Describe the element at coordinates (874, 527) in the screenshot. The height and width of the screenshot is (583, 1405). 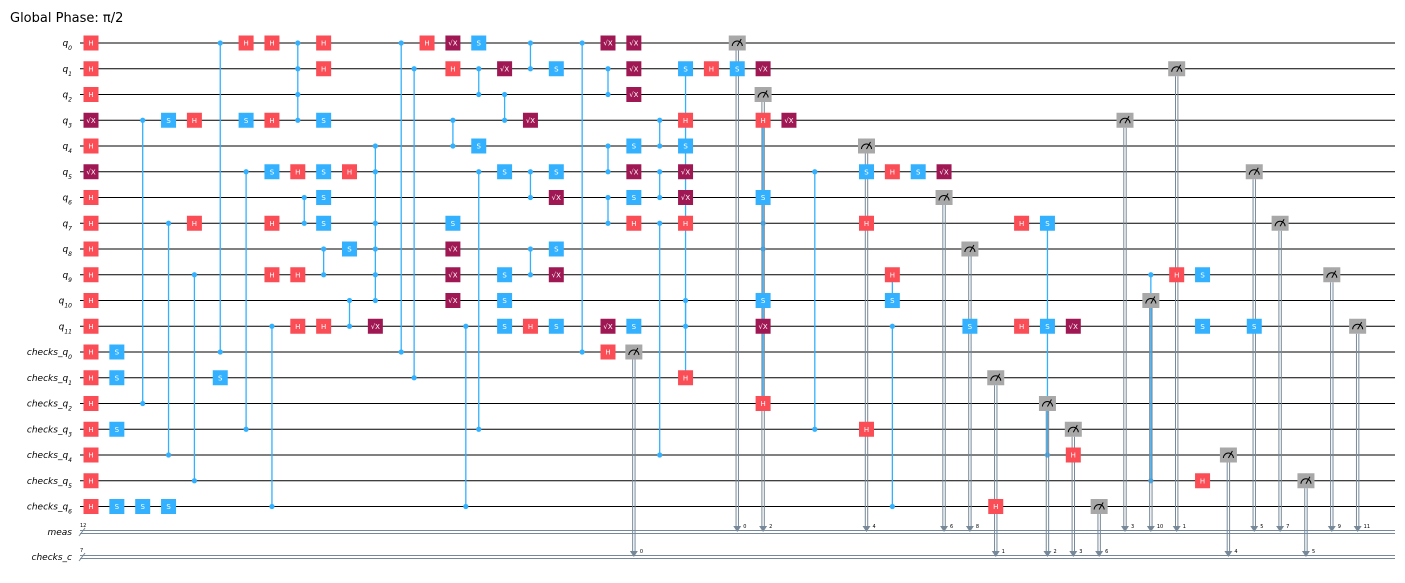
I see `meas-bit-index: 4` at that location.